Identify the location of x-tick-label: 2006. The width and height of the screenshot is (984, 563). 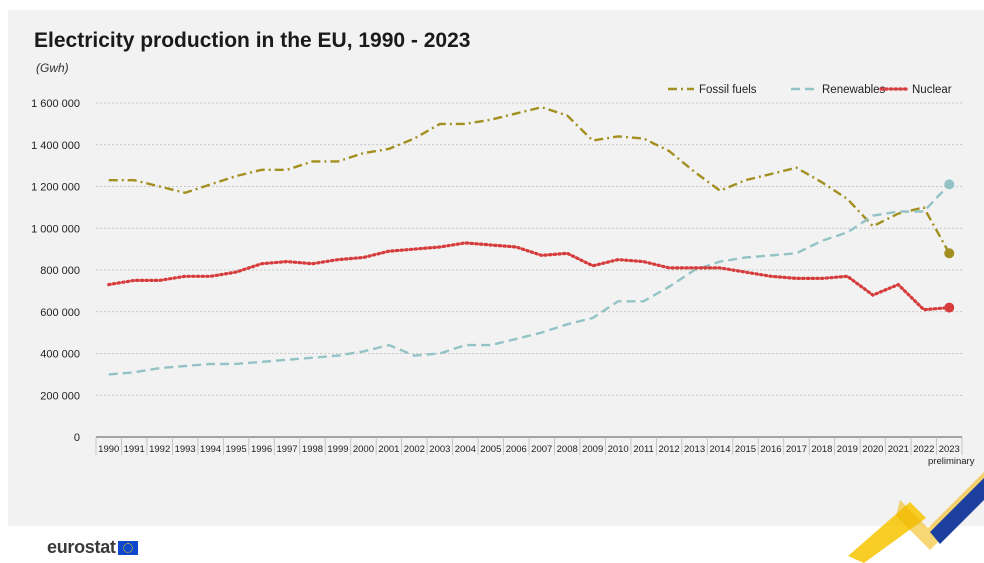
(516, 449).